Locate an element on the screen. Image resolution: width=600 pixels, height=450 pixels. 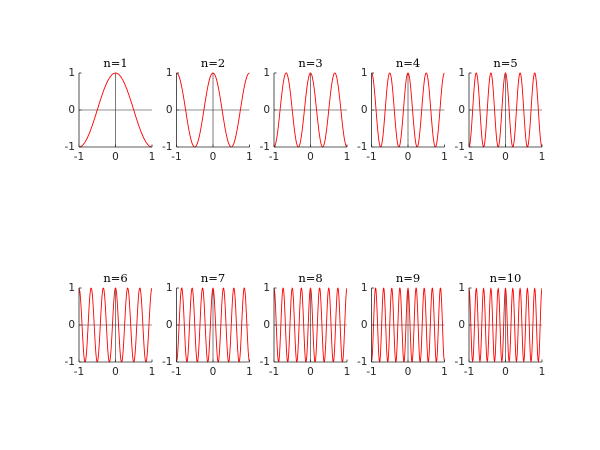
subplot: n=6 -1 0 1 -1 0 1 is located at coordinates (110, 324).